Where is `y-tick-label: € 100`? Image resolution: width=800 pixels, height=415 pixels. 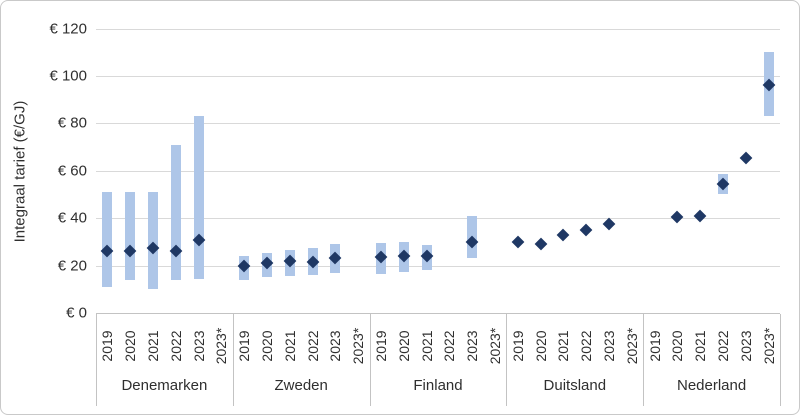 y-tick-label: € 100 is located at coordinates (68, 76).